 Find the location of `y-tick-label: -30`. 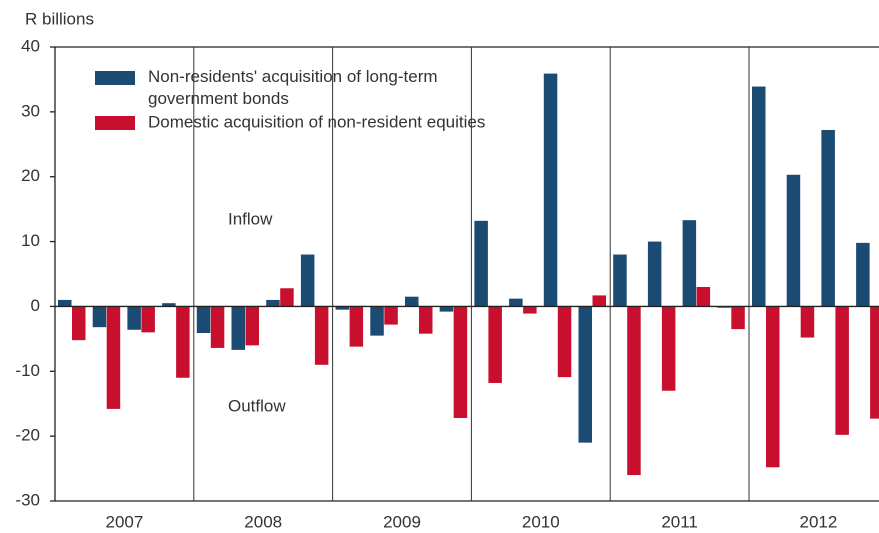

y-tick-label: -30 is located at coordinates (27, 499).